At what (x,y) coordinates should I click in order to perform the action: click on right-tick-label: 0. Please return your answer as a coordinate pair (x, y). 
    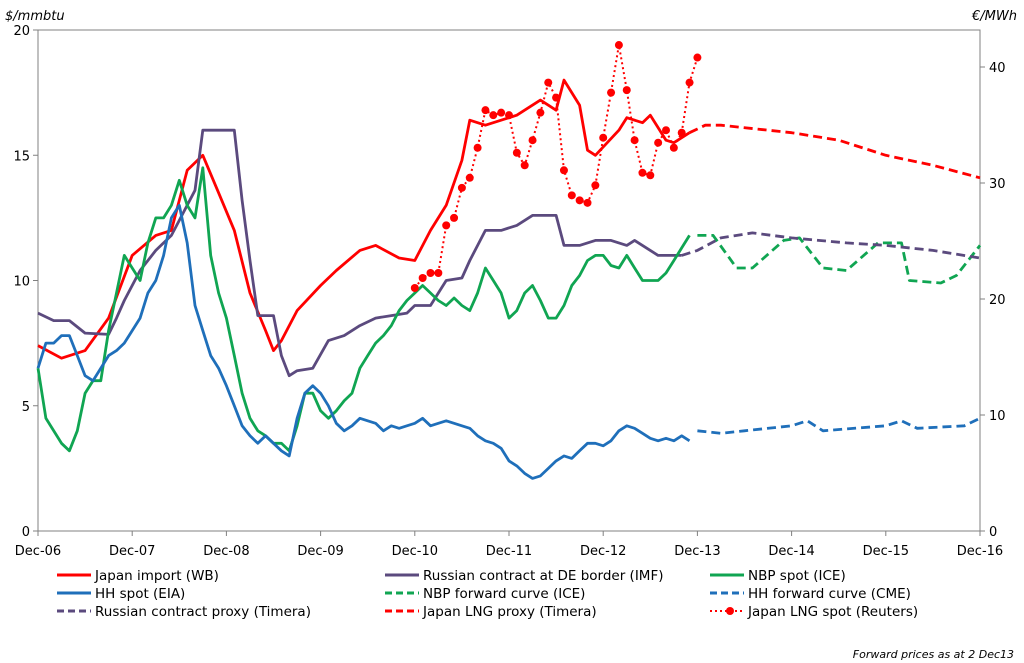
    Looking at the image, I should click on (993, 532).